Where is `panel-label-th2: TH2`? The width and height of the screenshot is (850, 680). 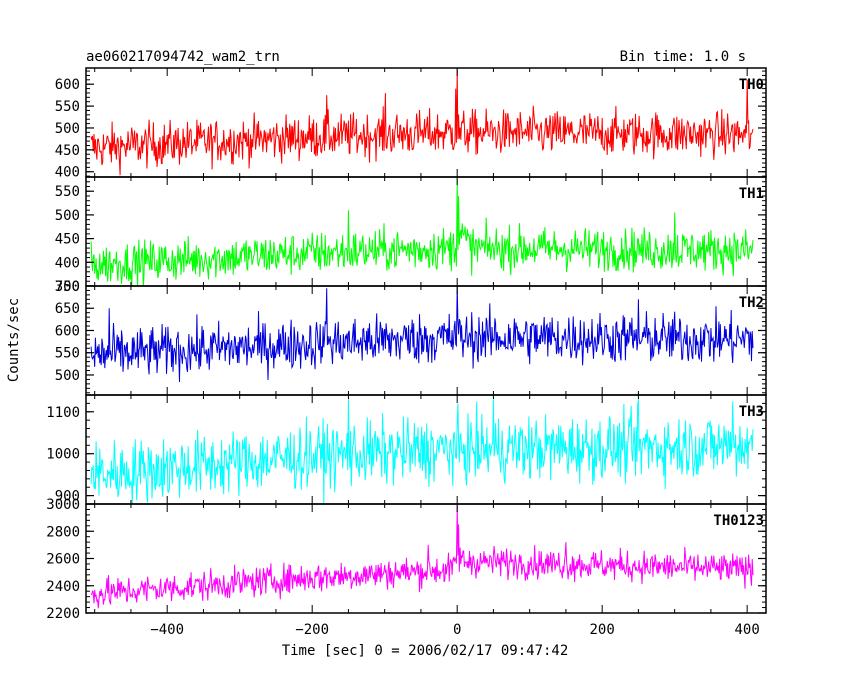 panel-label-th2: TH2 is located at coordinates (751, 303).